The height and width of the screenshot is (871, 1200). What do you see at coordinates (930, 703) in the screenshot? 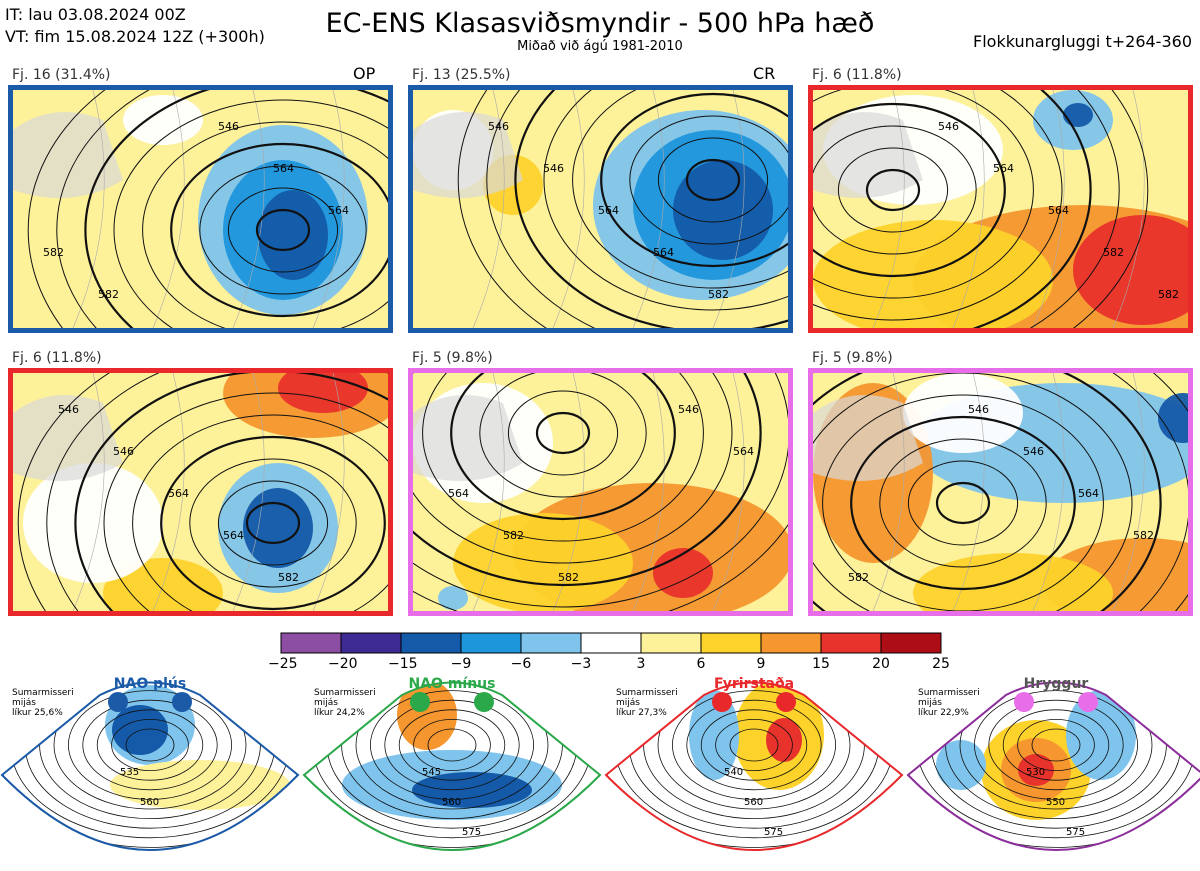
I see `regime-note-line: mijás` at bounding box center [930, 703].